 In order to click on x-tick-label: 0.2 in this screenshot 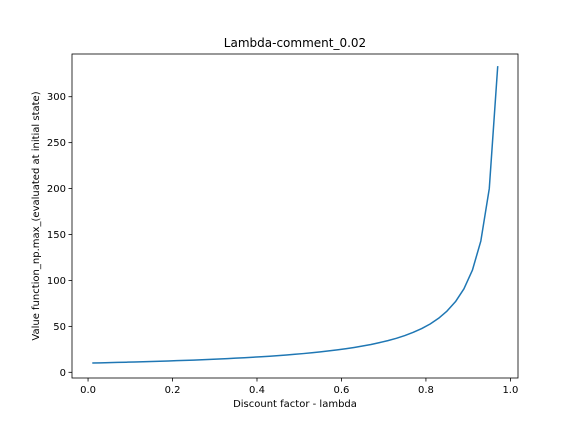, I will do `click(173, 390)`.